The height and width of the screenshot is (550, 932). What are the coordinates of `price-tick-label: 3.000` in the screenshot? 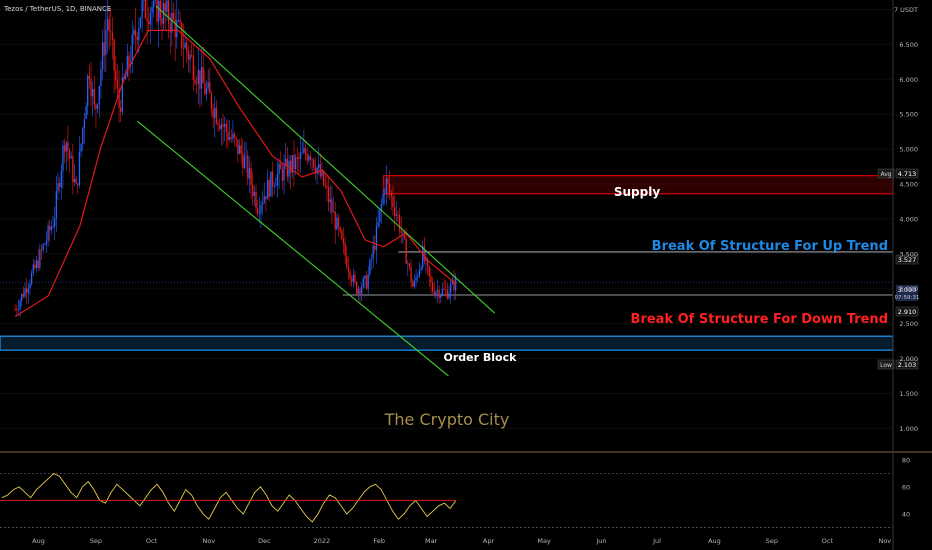 It's located at (908, 289).